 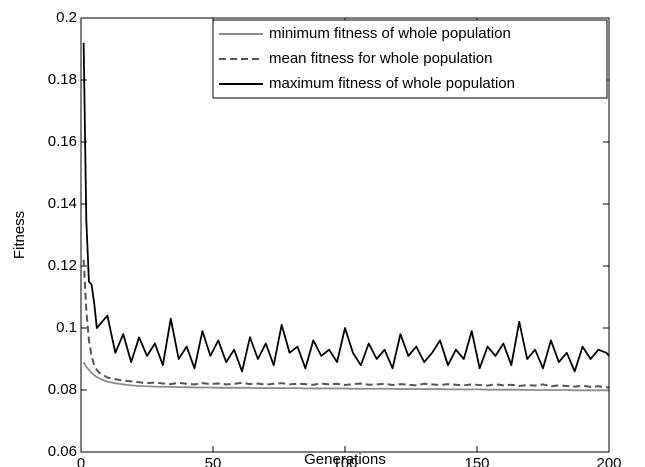 I want to click on y-tick-label: 0.16, so click(x=62, y=141).